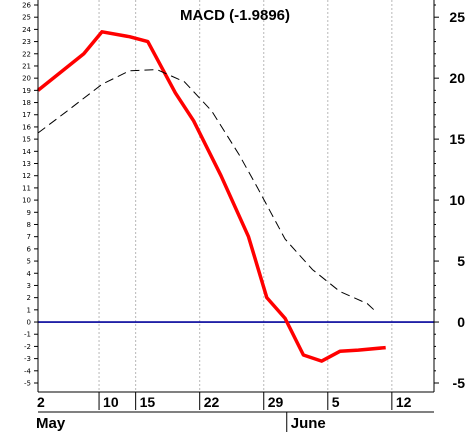 This screenshot has height=432, width=472. I want to click on left-tick-label: -1, so click(27, 335).